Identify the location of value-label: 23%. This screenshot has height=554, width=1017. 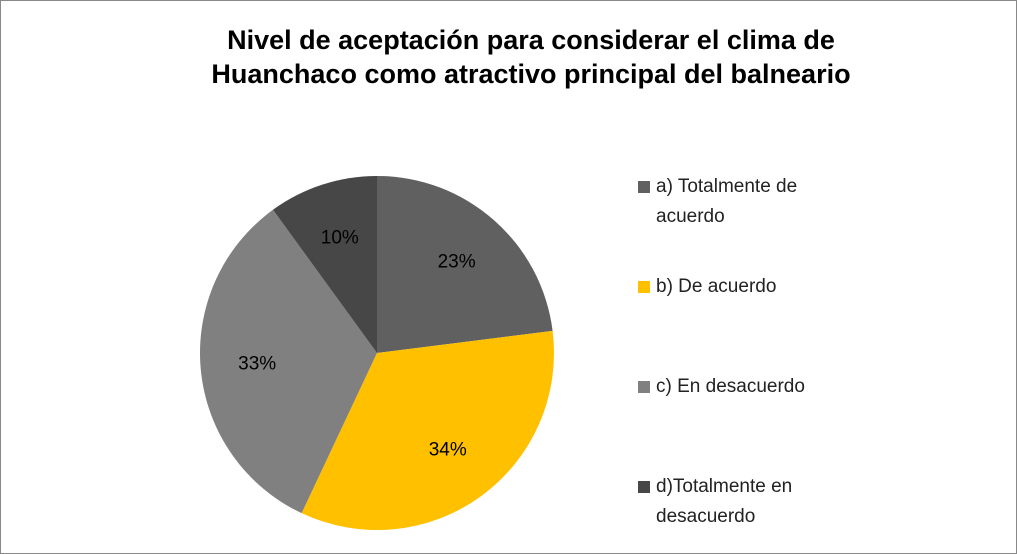
(457, 262).